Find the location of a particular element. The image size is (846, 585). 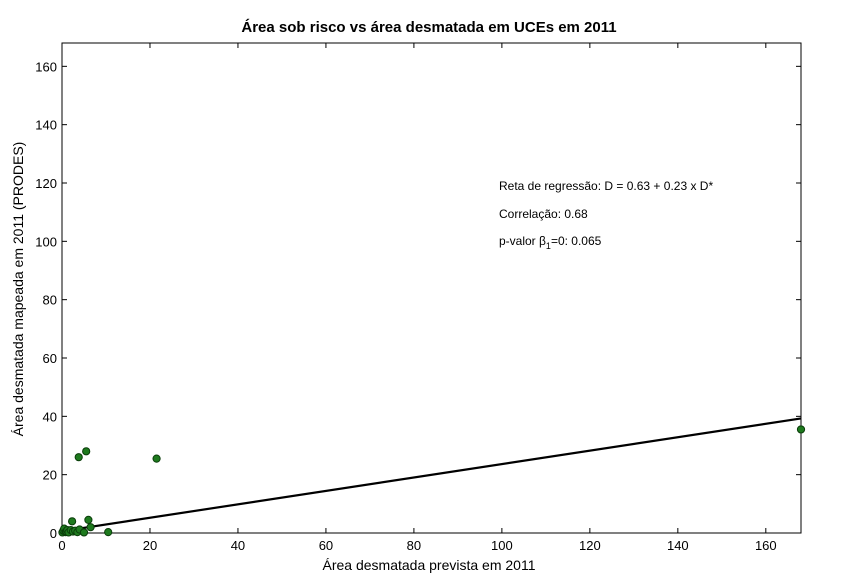

y-tick-label: 140 is located at coordinates (46, 125).